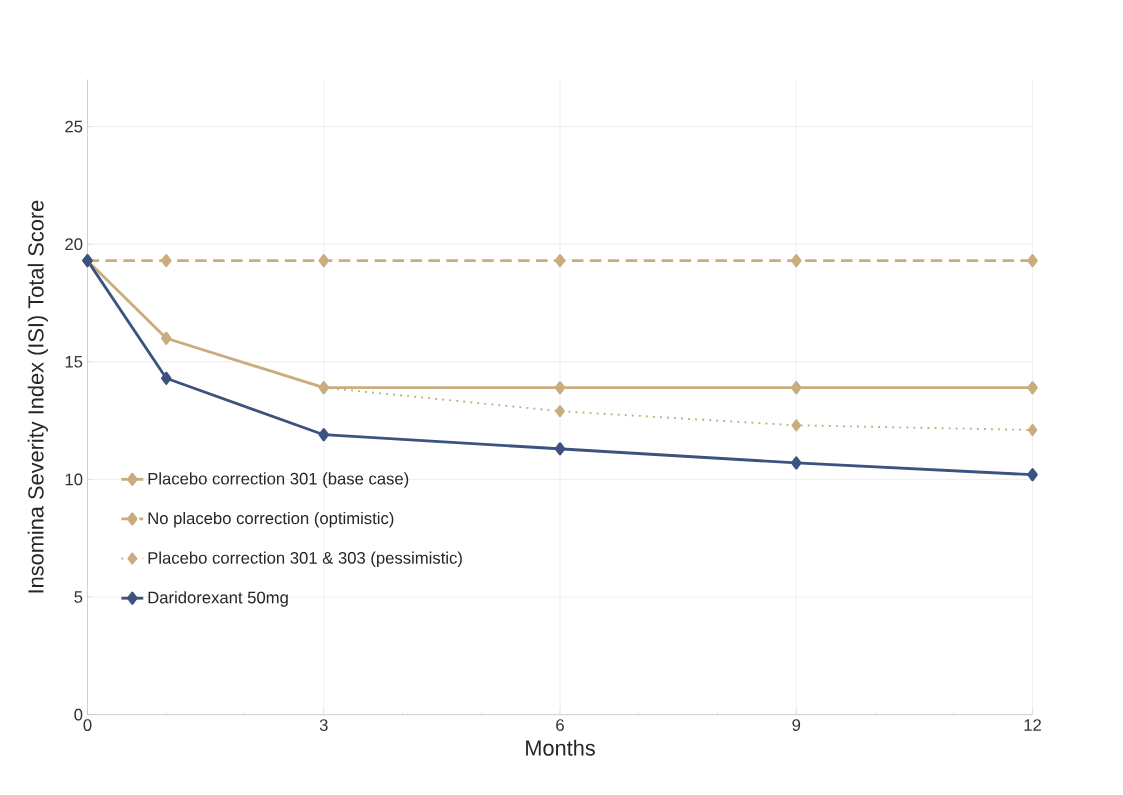 The width and height of the screenshot is (1123, 795). Describe the element at coordinates (278, 480) in the screenshot. I see `legend-label: Placebo correction 301 (base case)` at that location.